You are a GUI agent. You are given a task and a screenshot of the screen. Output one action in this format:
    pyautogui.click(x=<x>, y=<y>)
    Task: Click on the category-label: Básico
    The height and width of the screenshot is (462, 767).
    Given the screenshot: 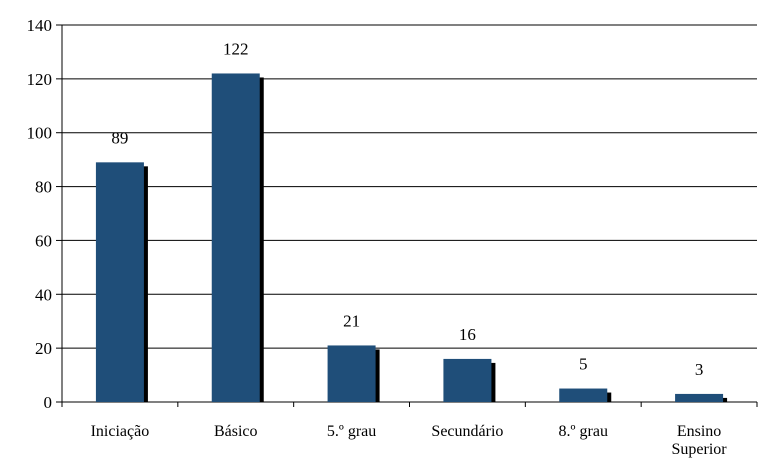 What is the action you would take?
    pyautogui.click(x=236, y=431)
    